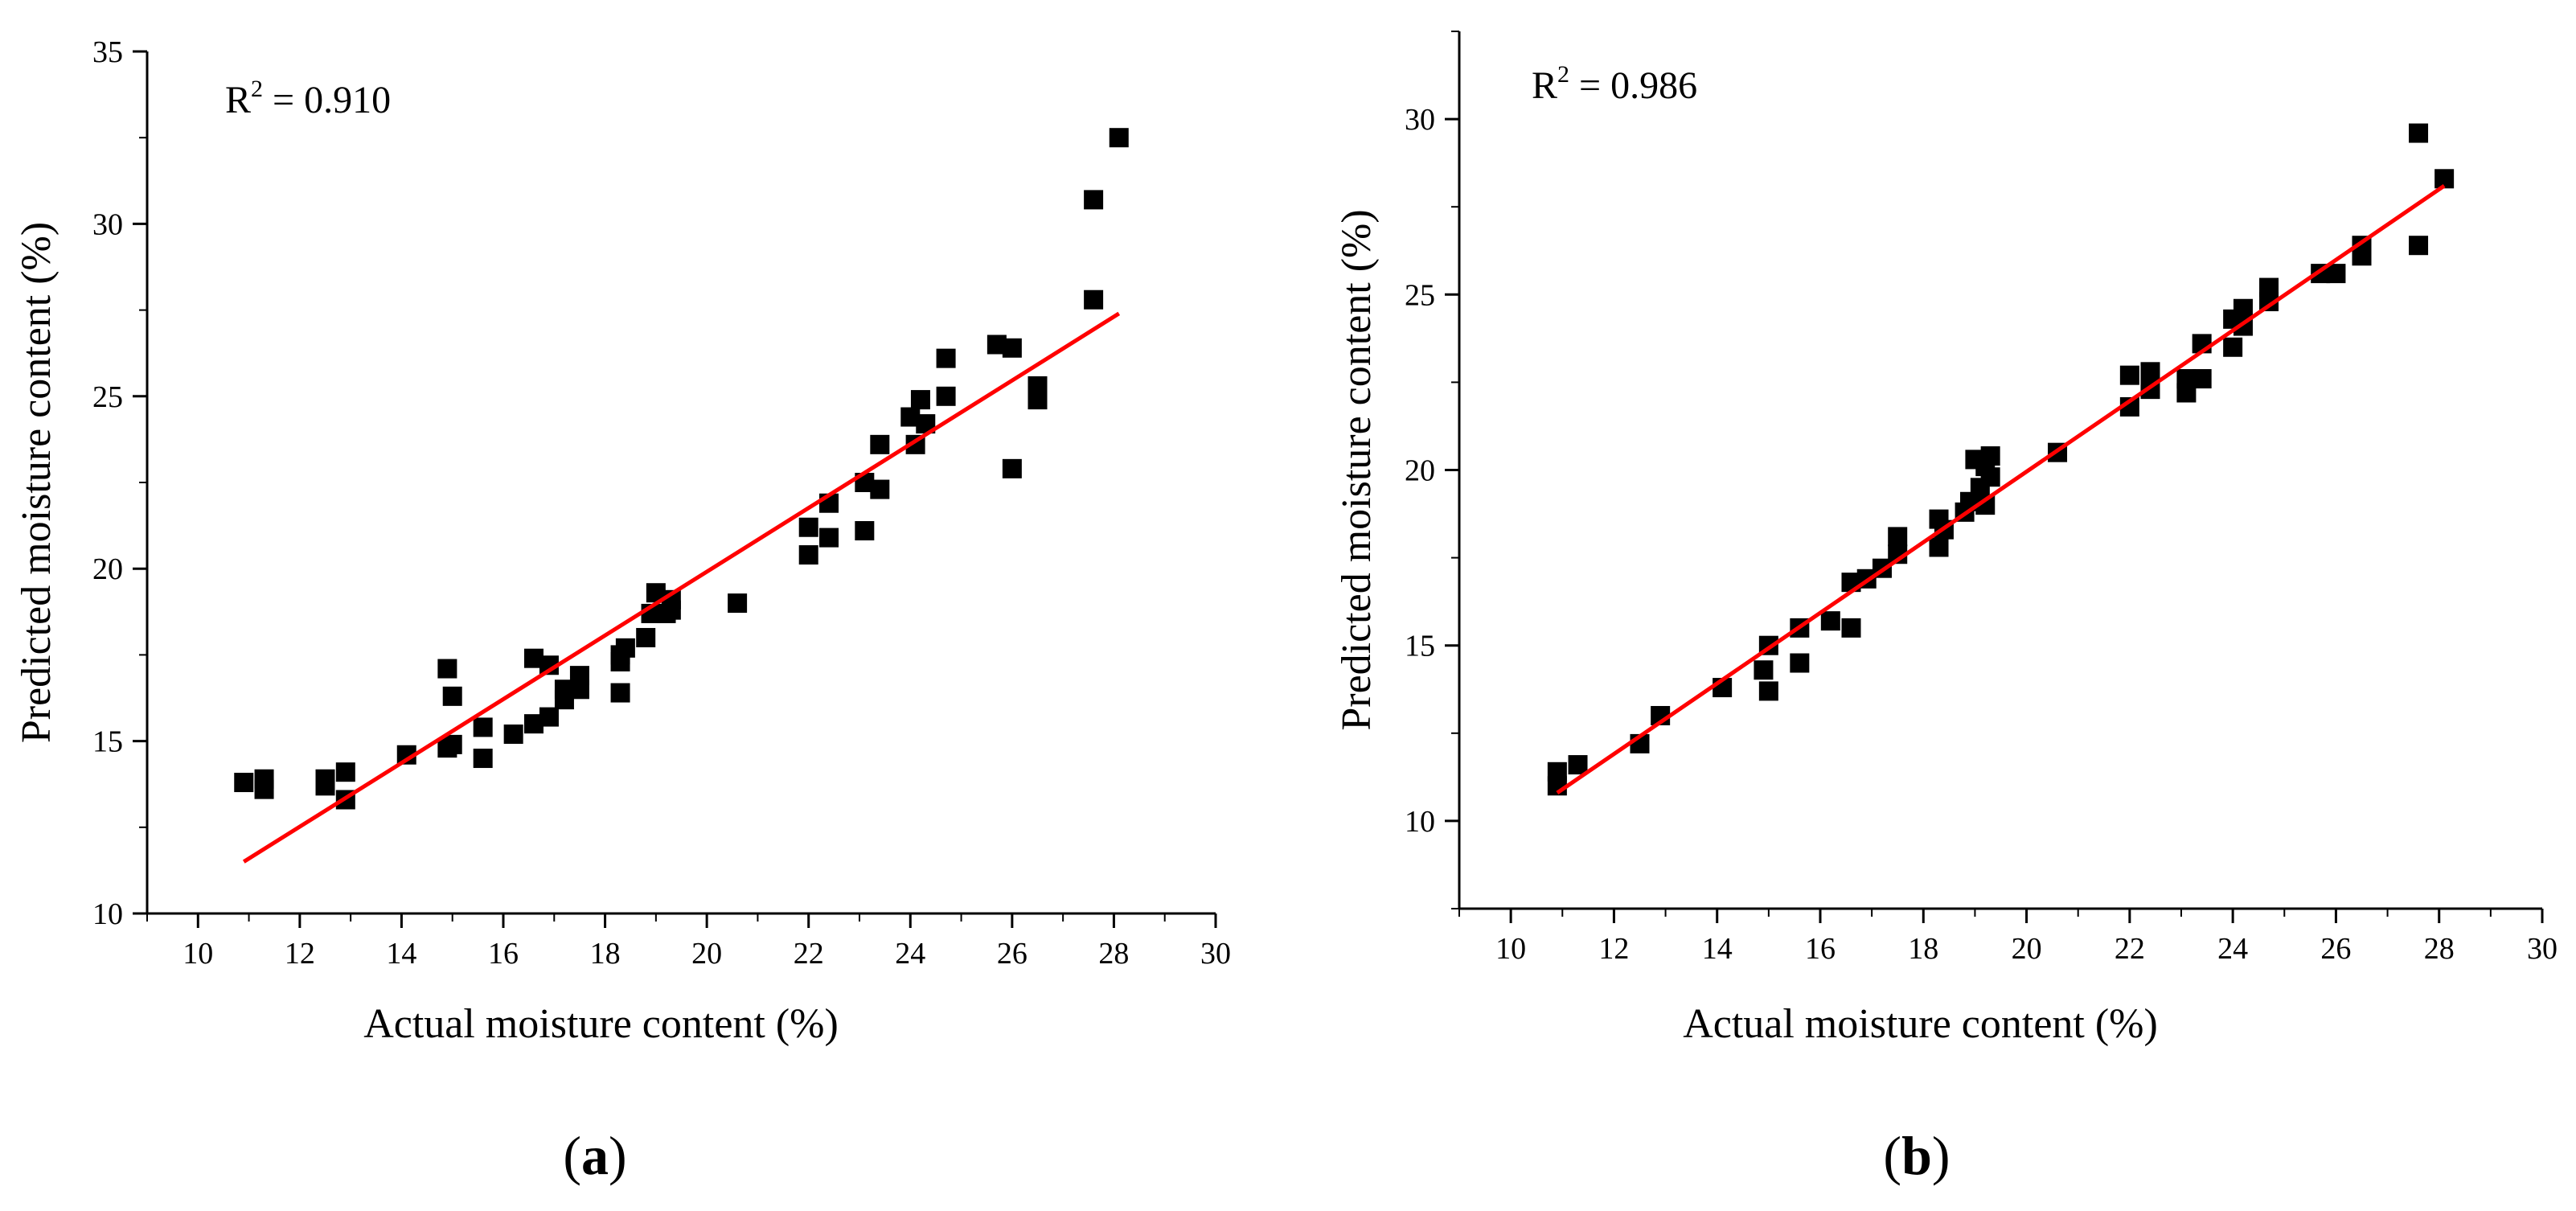  Describe the element at coordinates (1821, 949) in the screenshot. I see `chart-b-x-tick-label: 16` at that location.